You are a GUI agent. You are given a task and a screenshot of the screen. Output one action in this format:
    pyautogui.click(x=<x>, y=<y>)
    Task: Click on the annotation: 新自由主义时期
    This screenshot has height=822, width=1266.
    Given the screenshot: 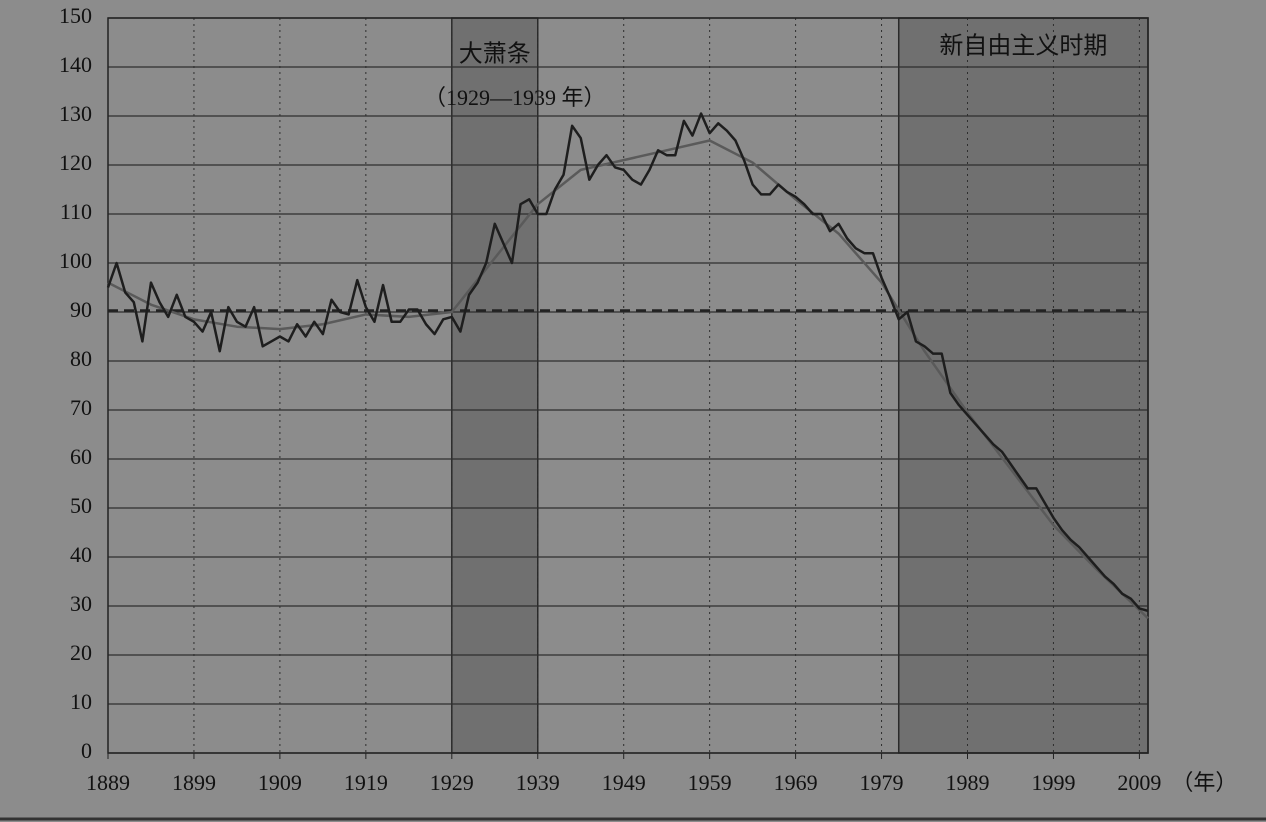 What is the action you would take?
    pyautogui.click(x=1023, y=46)
    